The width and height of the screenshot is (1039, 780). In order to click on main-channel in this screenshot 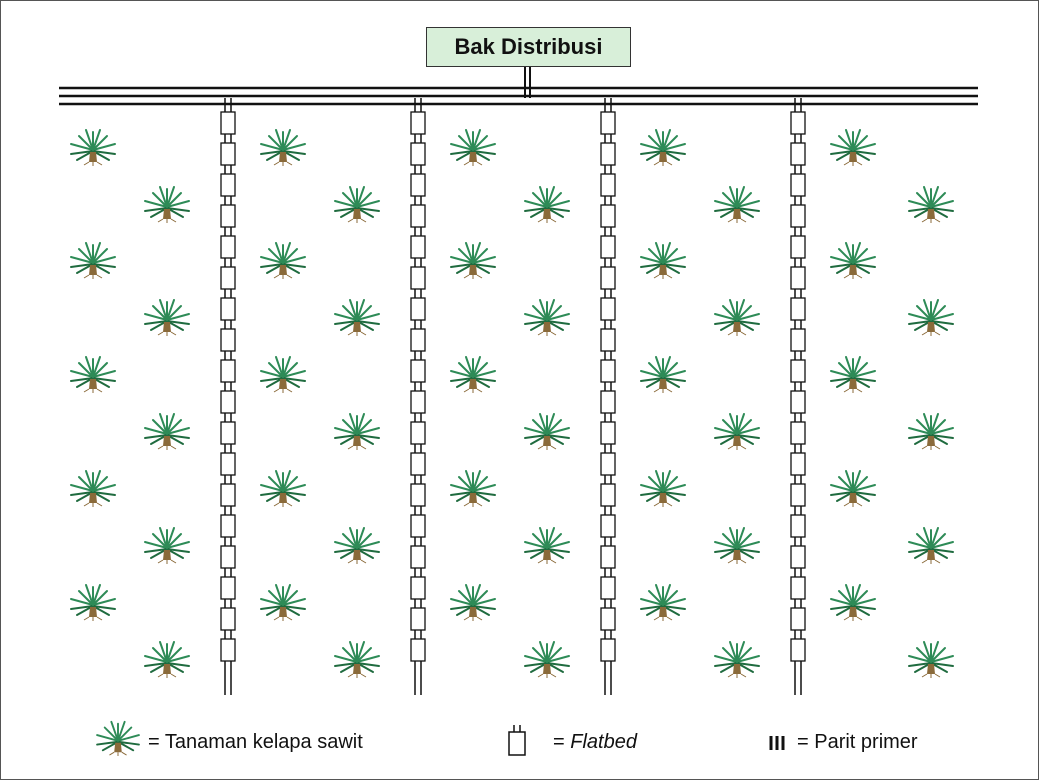, I will do `click(518, 96)`.